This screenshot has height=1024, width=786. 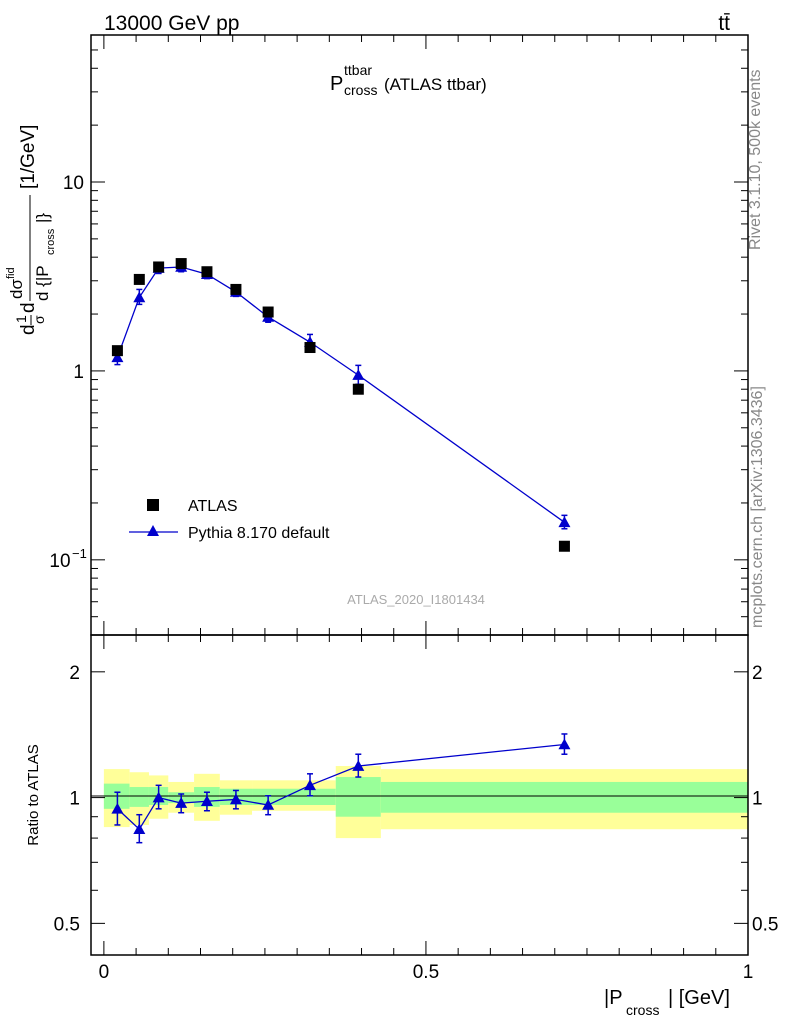 I want to click on main-title: P, so click(x=336, y=84).